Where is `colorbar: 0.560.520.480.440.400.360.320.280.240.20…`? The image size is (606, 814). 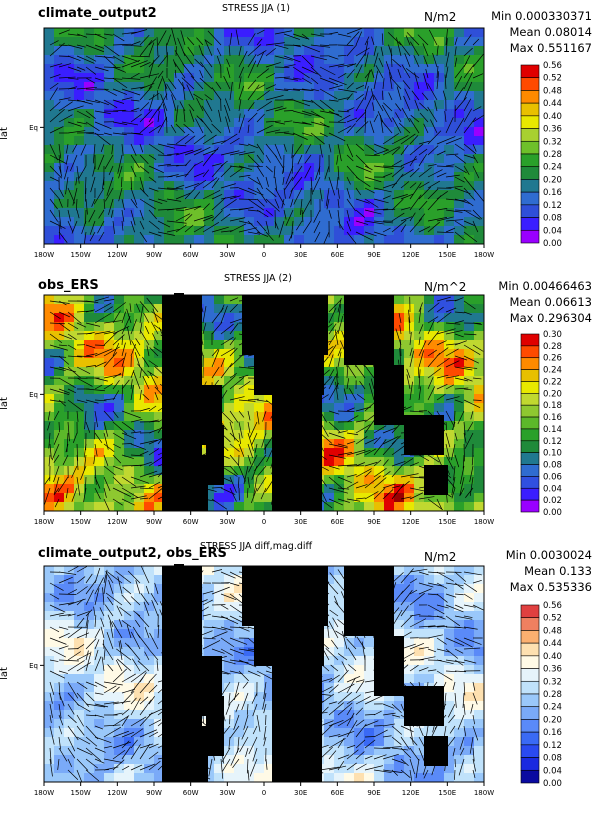 colorbar: 0.560.520.480.440.400.360.320.280.240.20… is located at coordinates (541, 155).